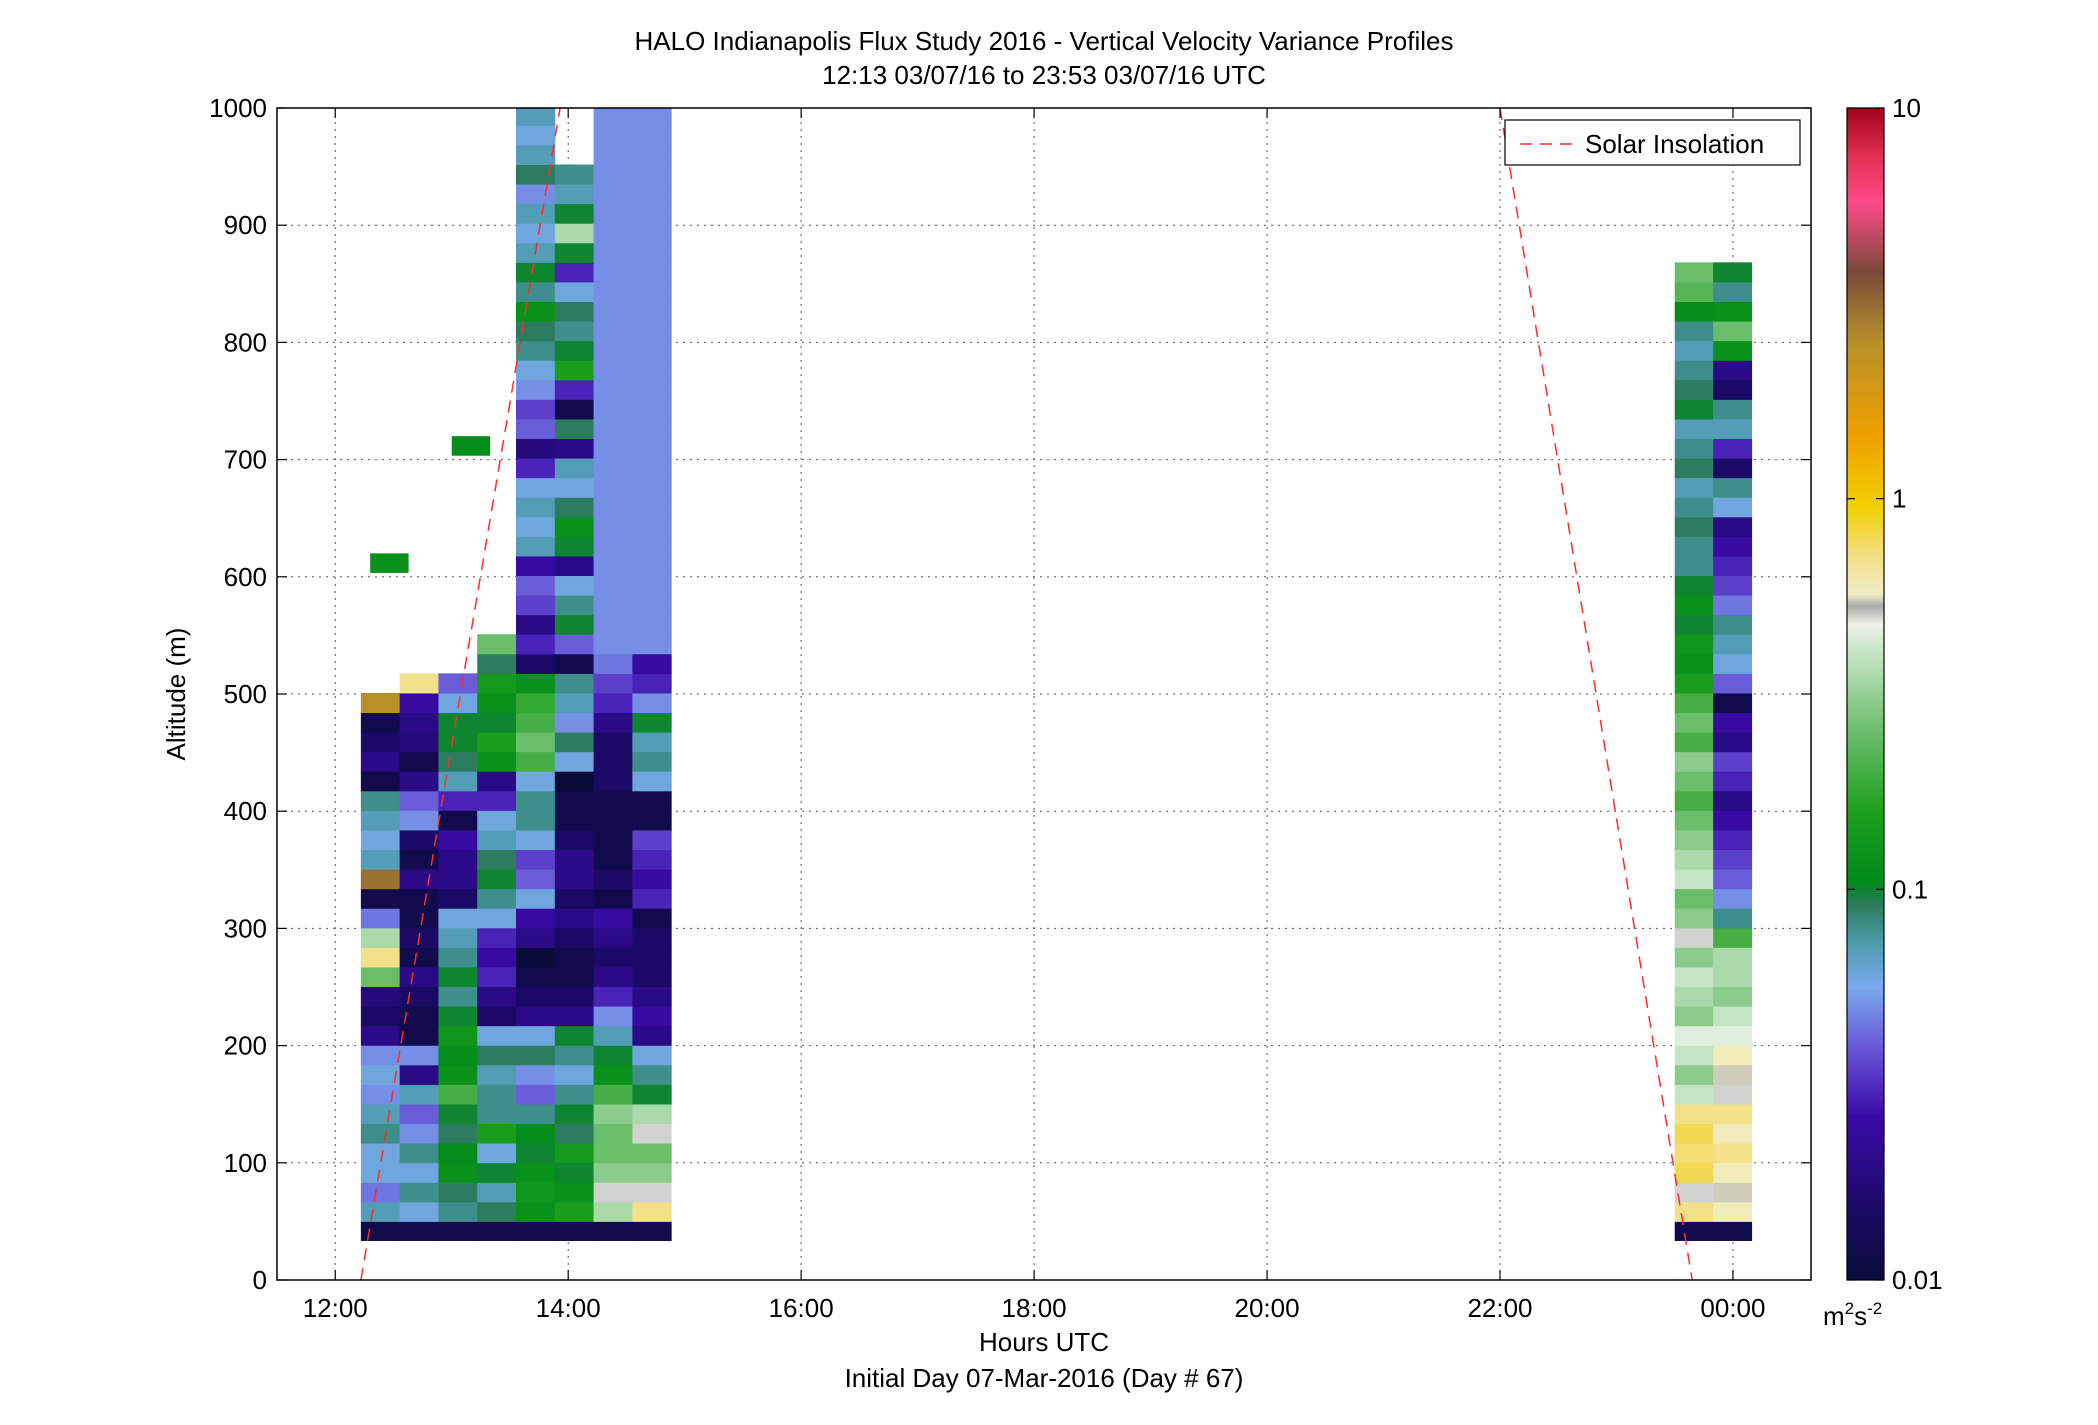 Image resolution: width=2098 pixels, height=1425 pixels. I want to click on x-tick-label: 00:00, so click(1732, 1308).